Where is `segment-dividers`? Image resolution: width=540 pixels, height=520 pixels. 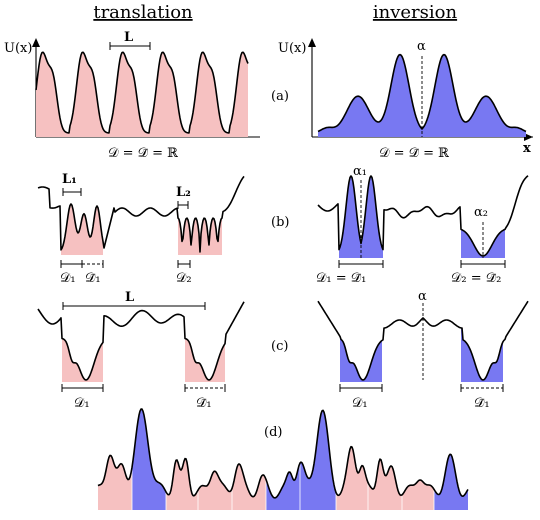 segment-dividers is located at coordinates (283, 486).